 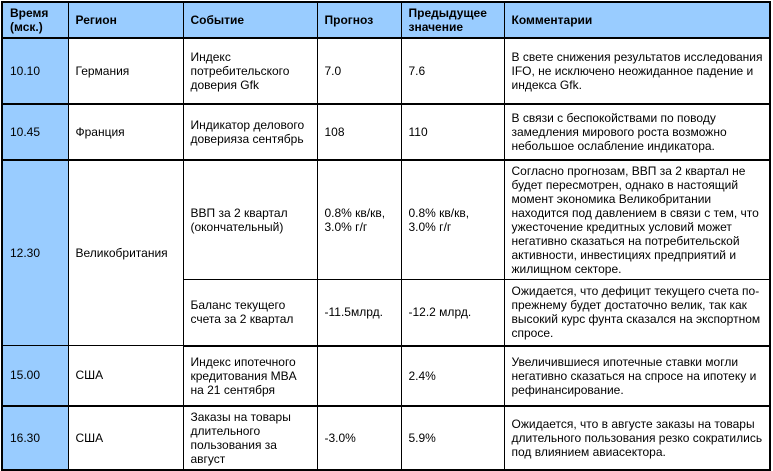 What do you see at coordinates (359, 20) in the screenshot?
I see `header-forecast: Прогноз` at bounding box center [359, 20].